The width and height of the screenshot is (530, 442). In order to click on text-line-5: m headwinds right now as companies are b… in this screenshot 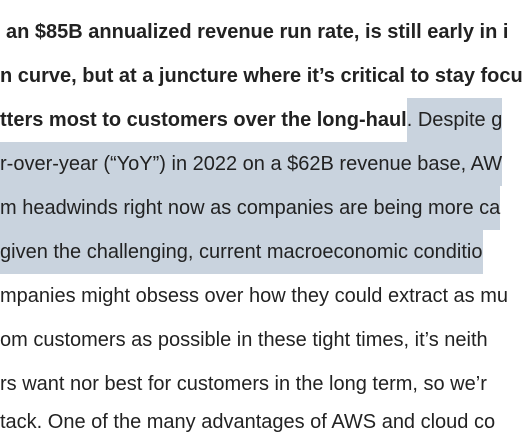, I will do `click(250, 208)`.